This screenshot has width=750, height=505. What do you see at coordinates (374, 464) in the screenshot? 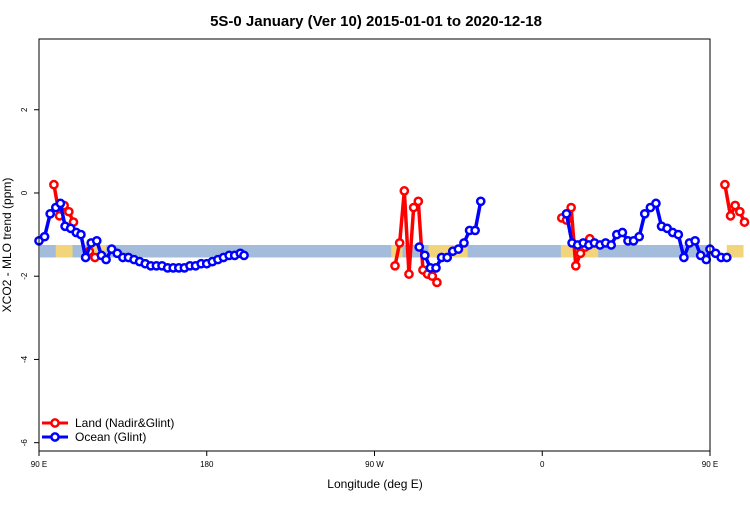
I see `x-tick-label: 90 W` at bounding box center [374, 464].